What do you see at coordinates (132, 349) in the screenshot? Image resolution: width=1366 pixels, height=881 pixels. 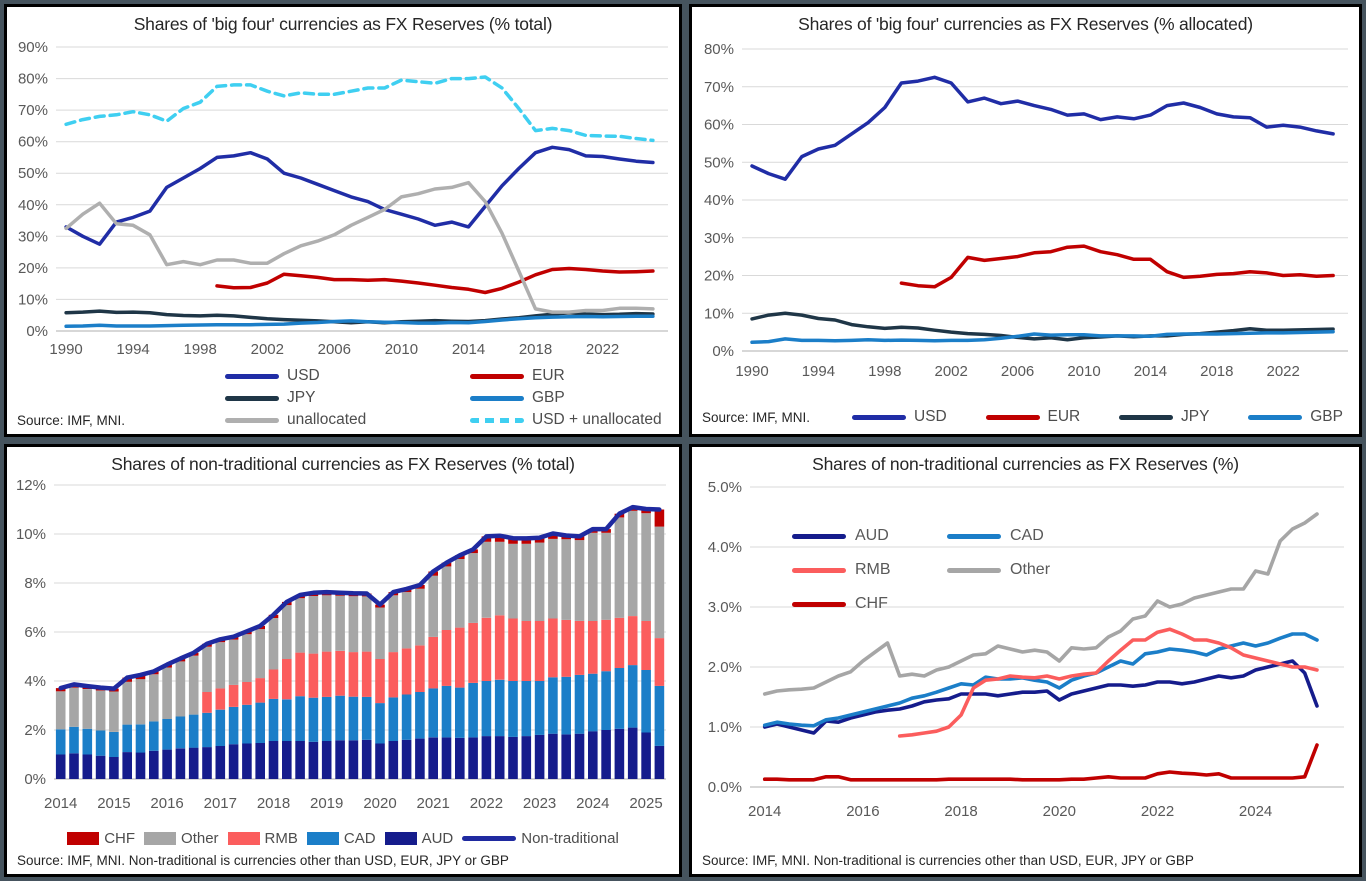 I see `x-tick-label: 1994` at bounding box center [132, 349].